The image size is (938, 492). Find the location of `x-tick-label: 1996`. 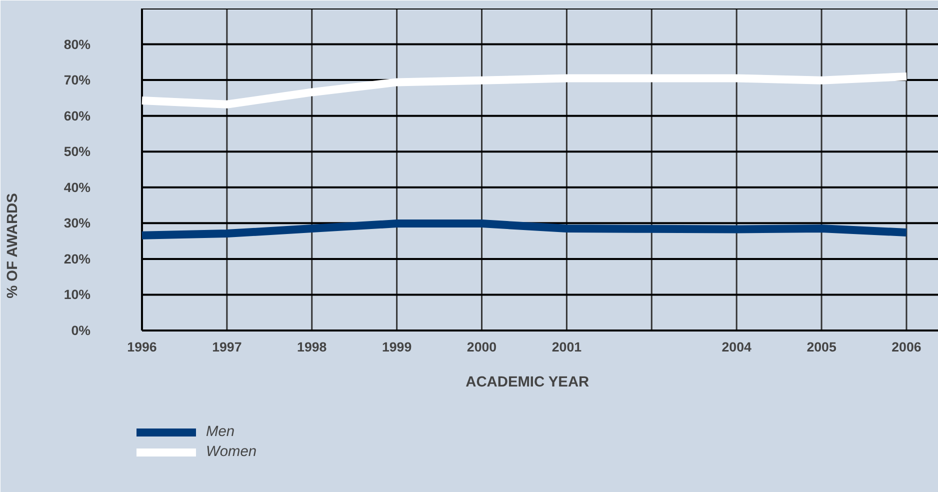

x-tick-label: 1996 is located at coordinates (142, 347).